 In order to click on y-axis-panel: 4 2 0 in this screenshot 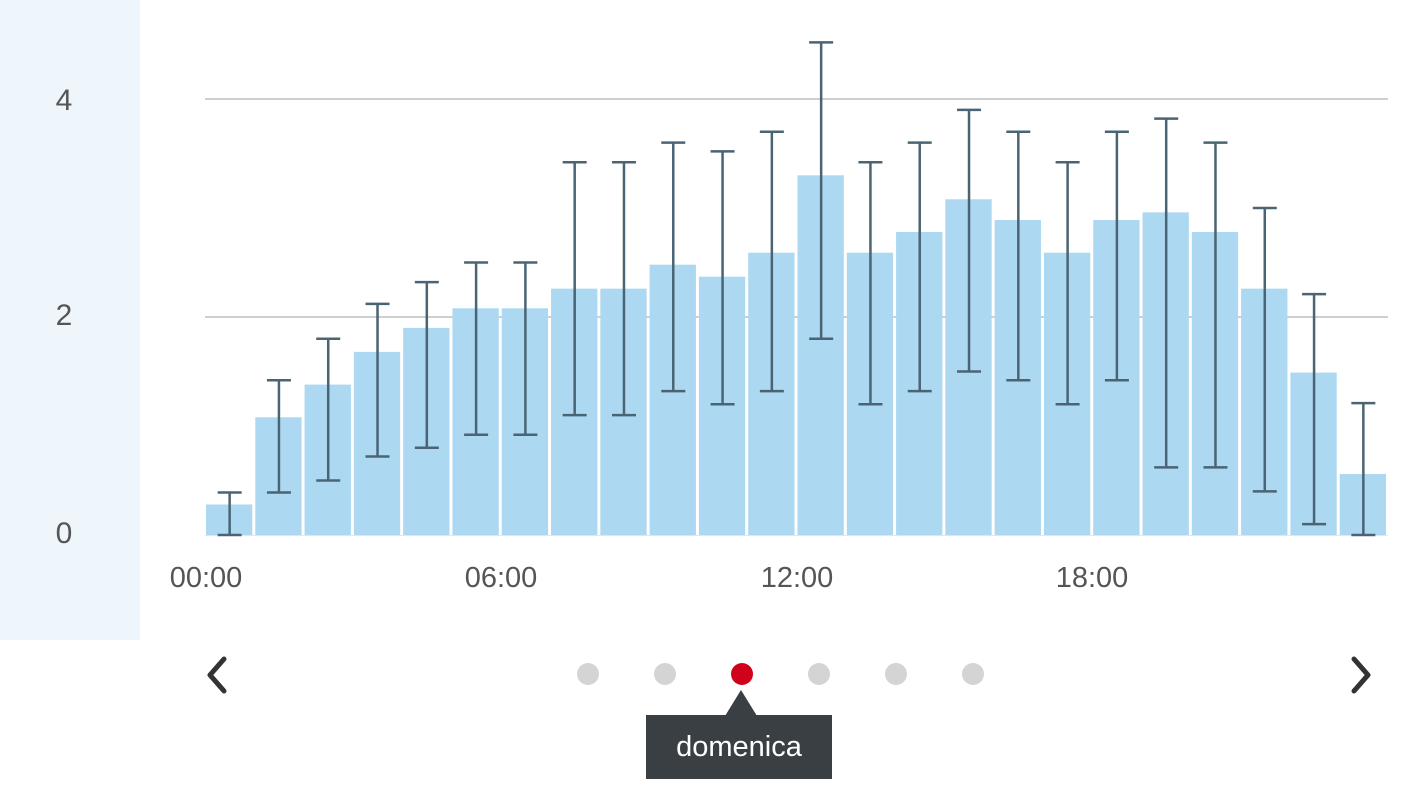, I will do `click(70, 320)`.